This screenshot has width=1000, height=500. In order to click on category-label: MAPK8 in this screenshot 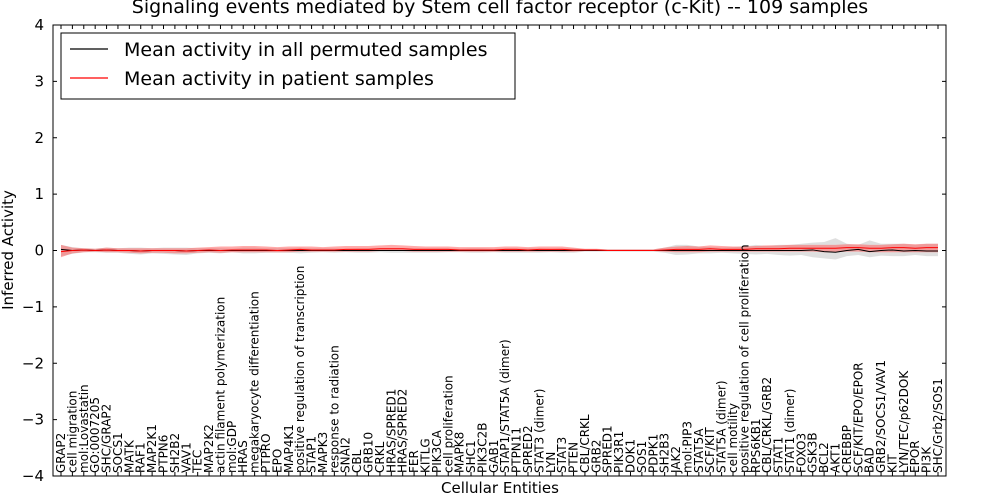, I will do `click(460, 452)`.